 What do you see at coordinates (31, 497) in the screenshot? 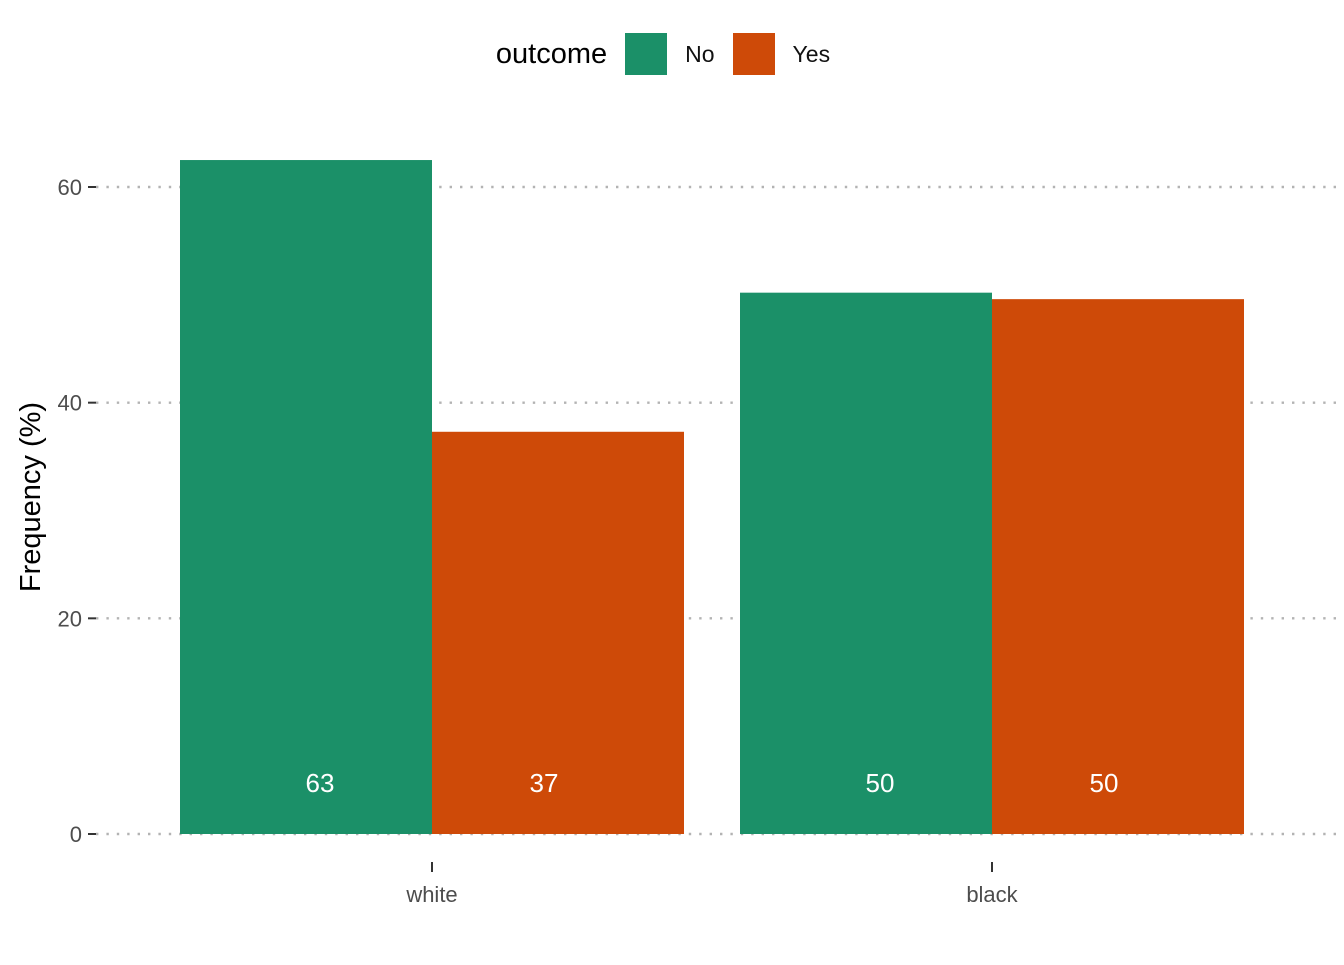
I see `y-axis-label: Frequency (%)` at bounding box center [31, 497].